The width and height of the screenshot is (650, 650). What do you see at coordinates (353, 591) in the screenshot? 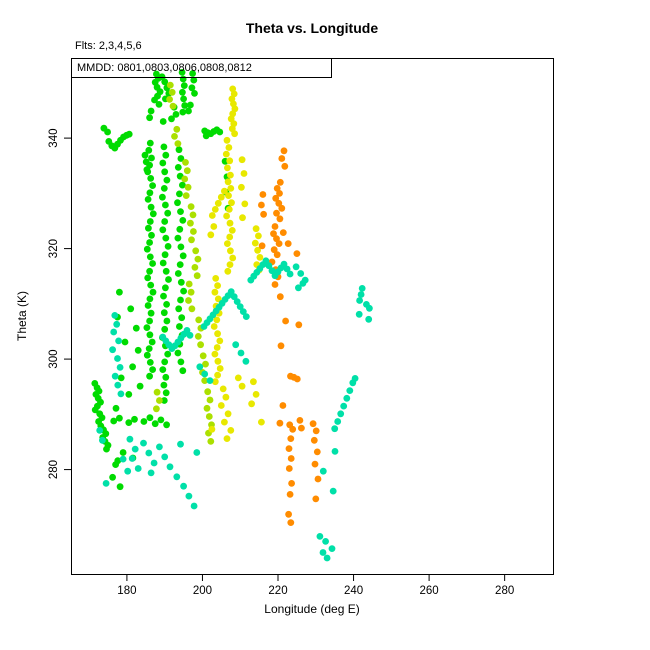
I see `x-tick-label: 240` at bounding box center [353, 591].